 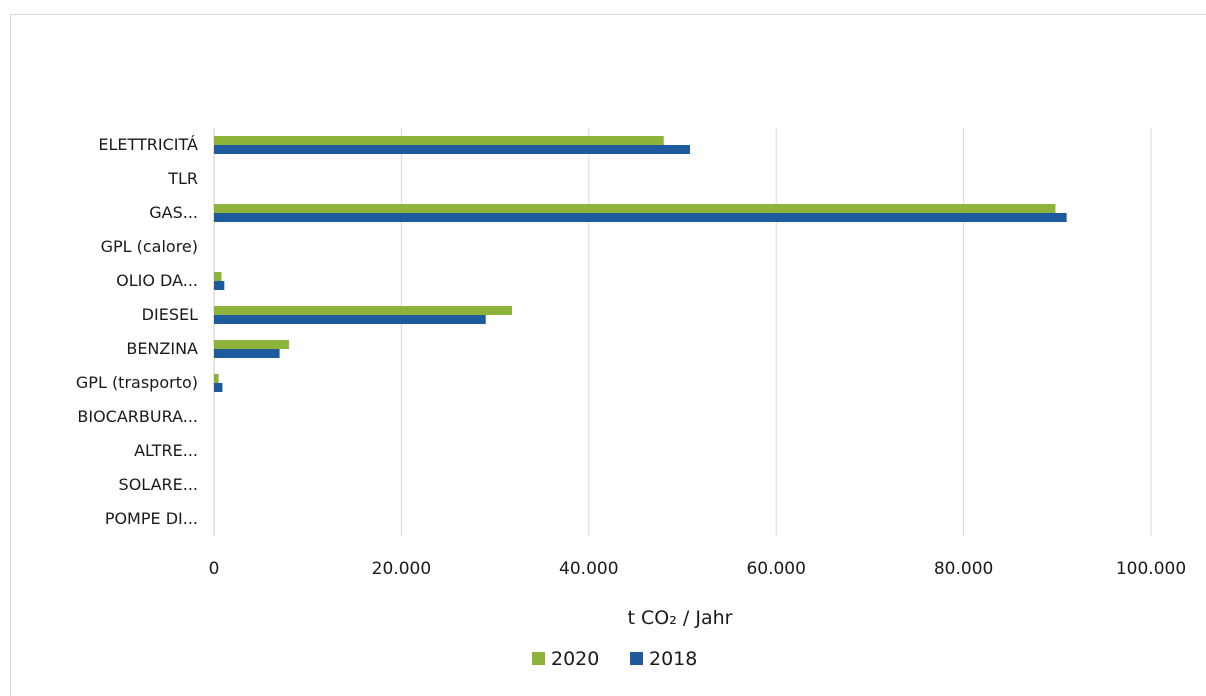 What do you see at coordinates (148, 144) in the screenshot?
I see `category-label: ELETTRICITÁ` at bounding box center [148, 144].